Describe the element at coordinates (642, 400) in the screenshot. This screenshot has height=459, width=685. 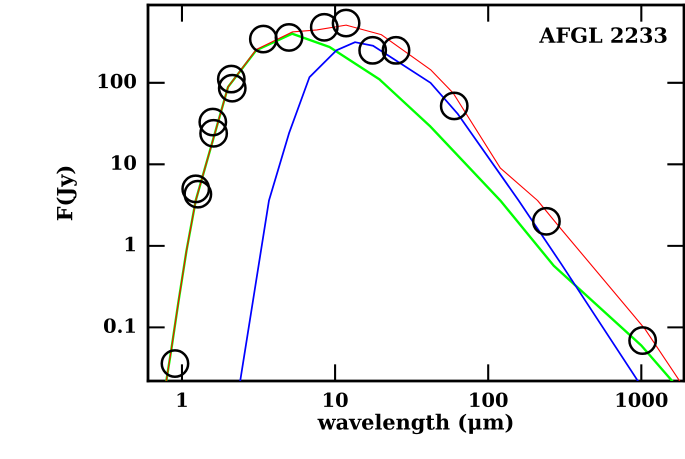
I see `x-tick-label: 1000` at that location.